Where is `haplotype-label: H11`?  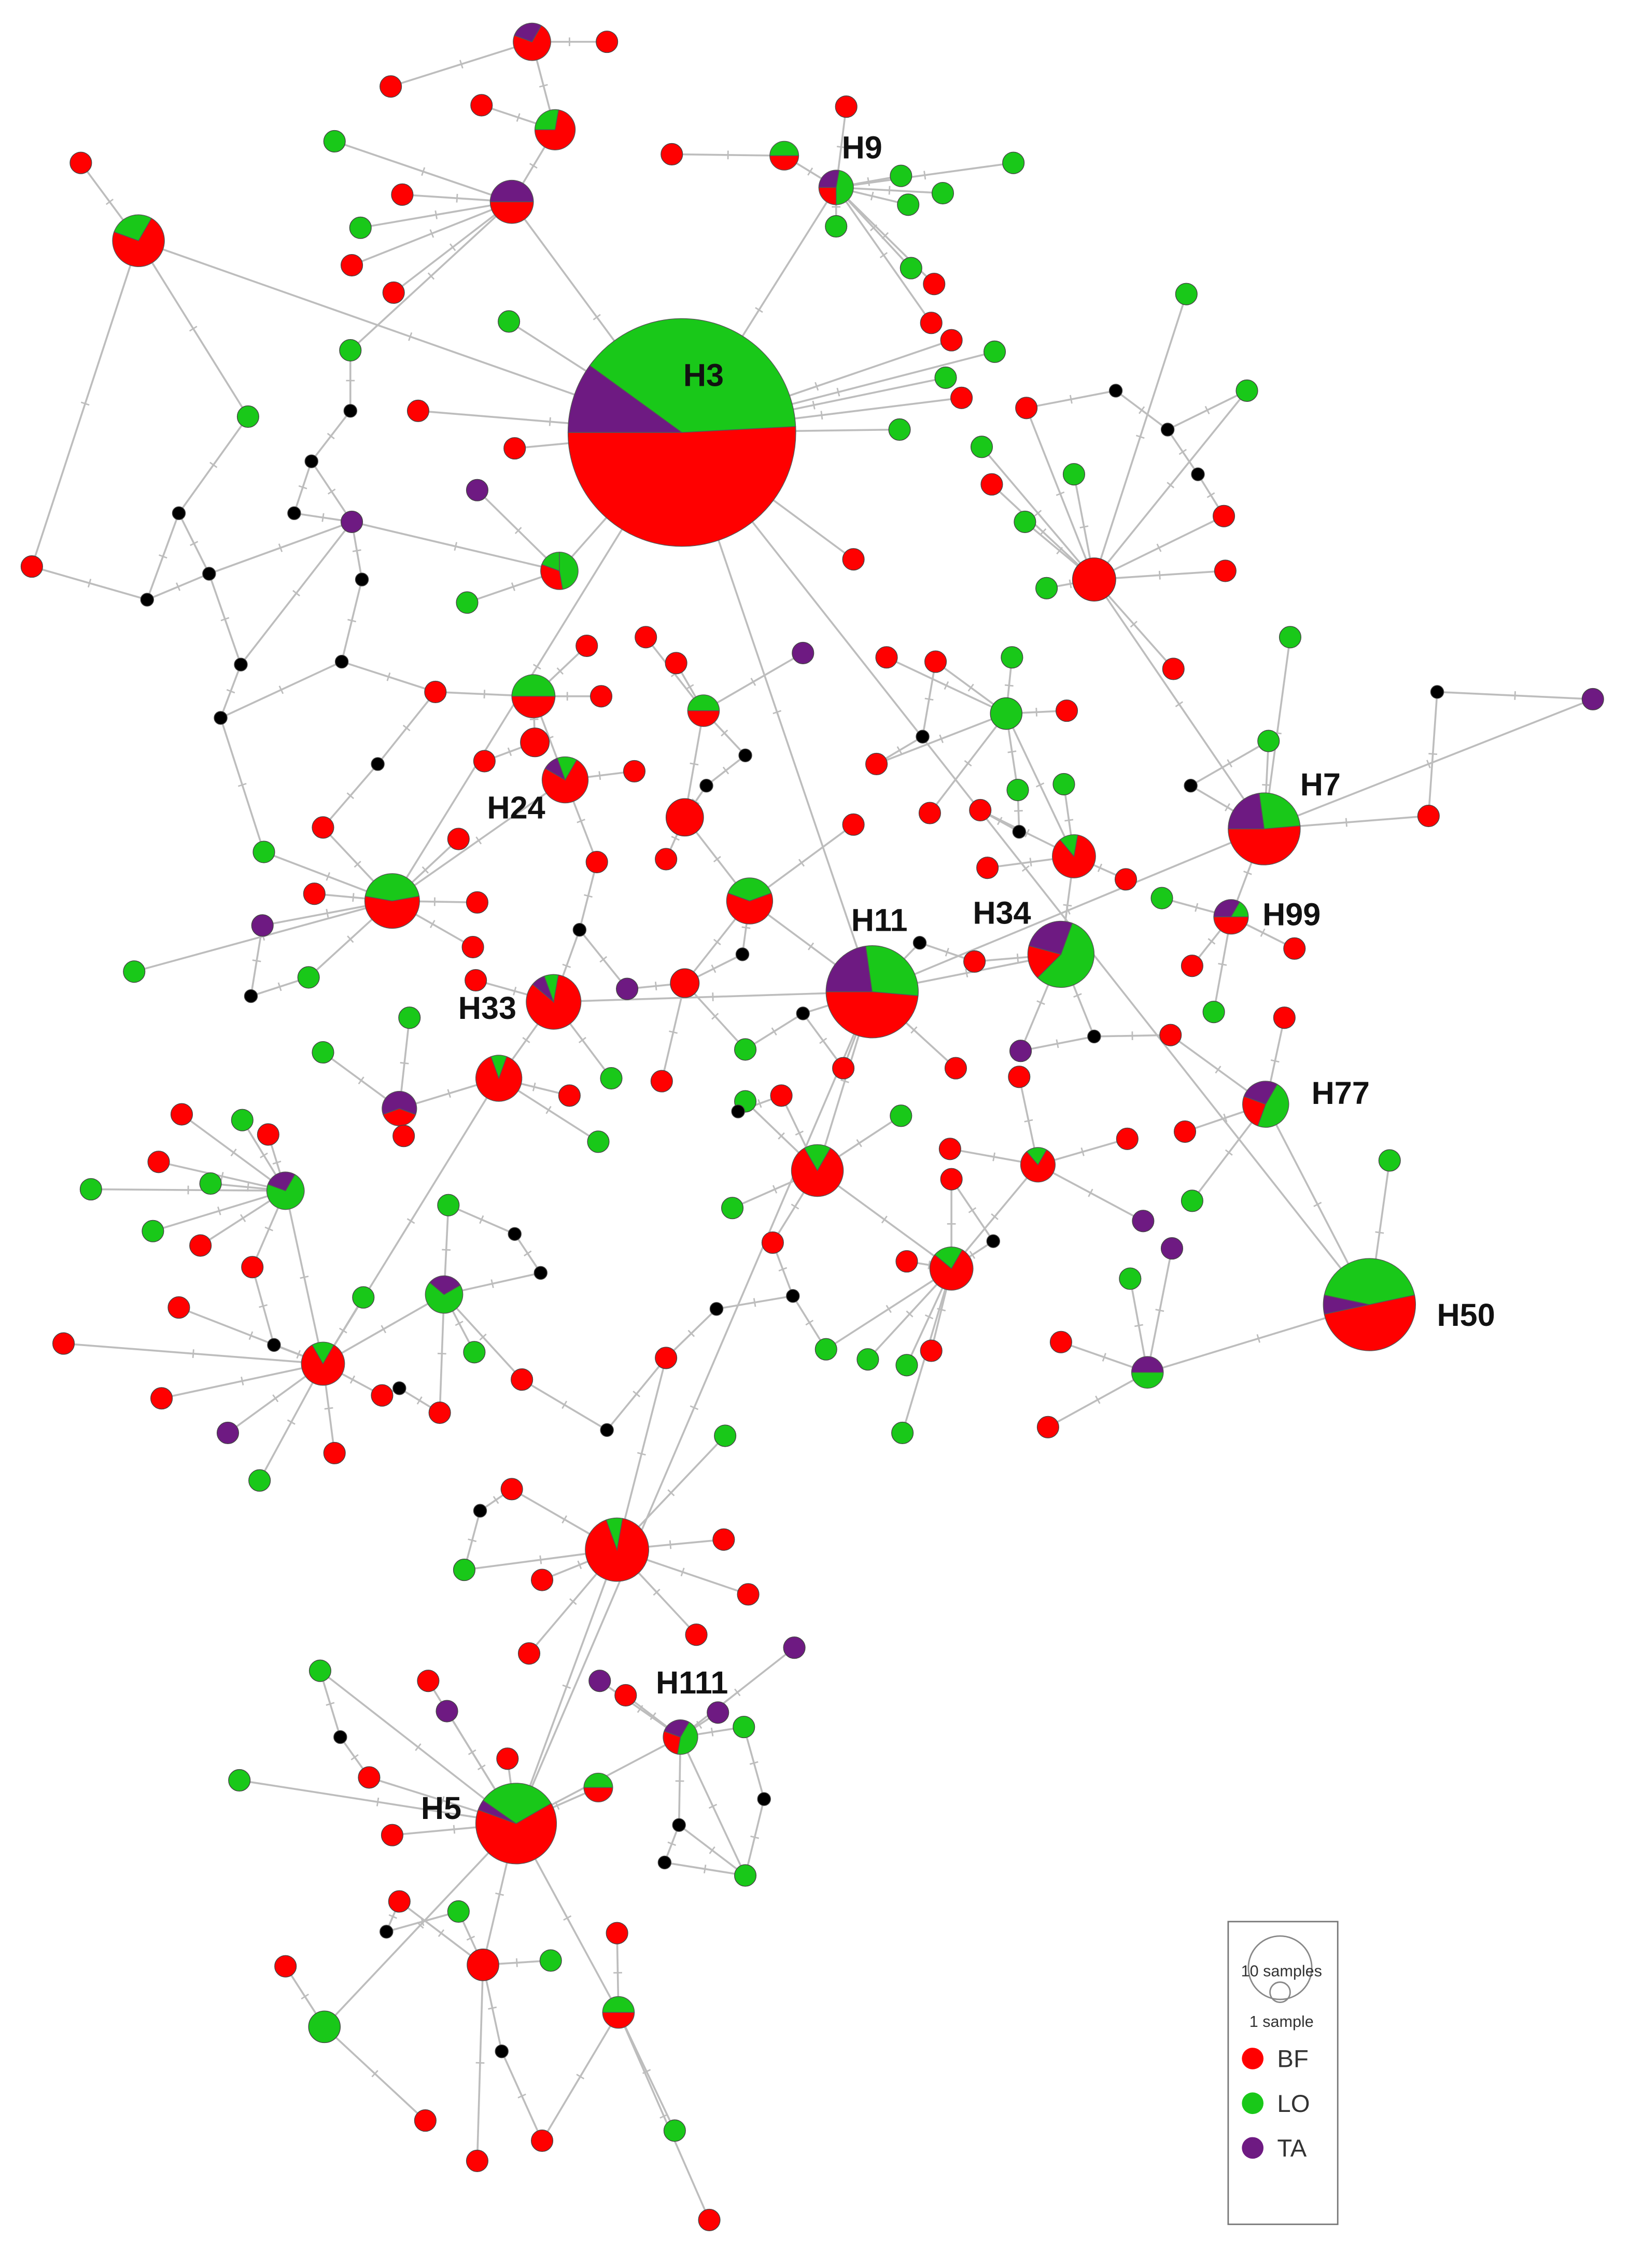 haplotype-label: H11 is located at coordinates (879, 919).